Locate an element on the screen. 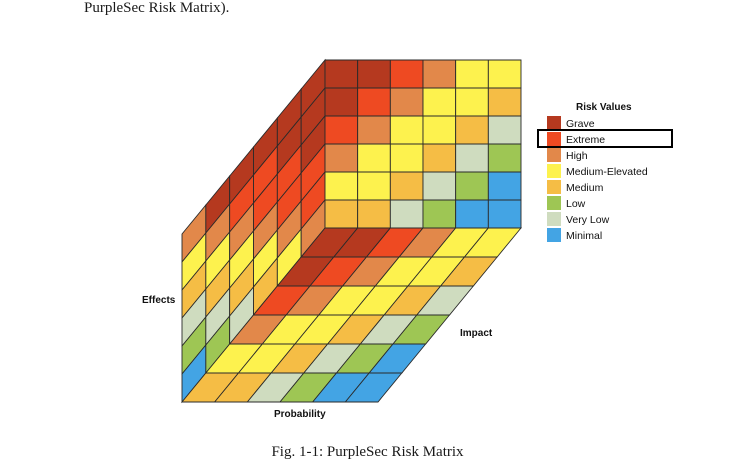 Image resolution: width=735 pixels, height=473 pixels. legend-label: Very Low is located at coordinates (588, 220).